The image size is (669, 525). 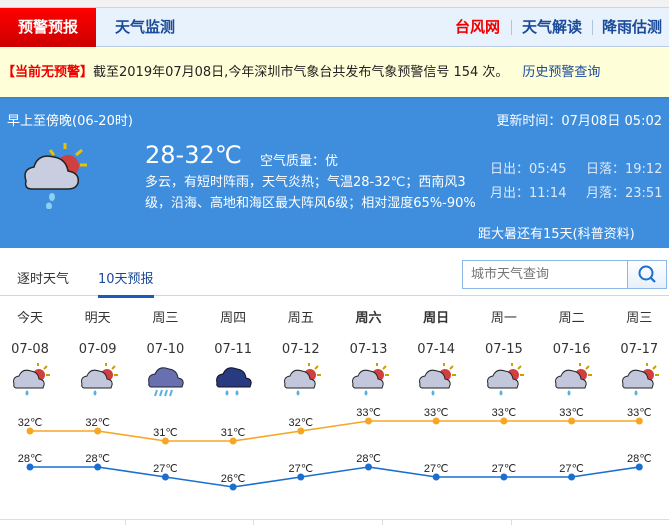 I want to click on forecast-day: 周三 07-17, so click(x=639, y=354).